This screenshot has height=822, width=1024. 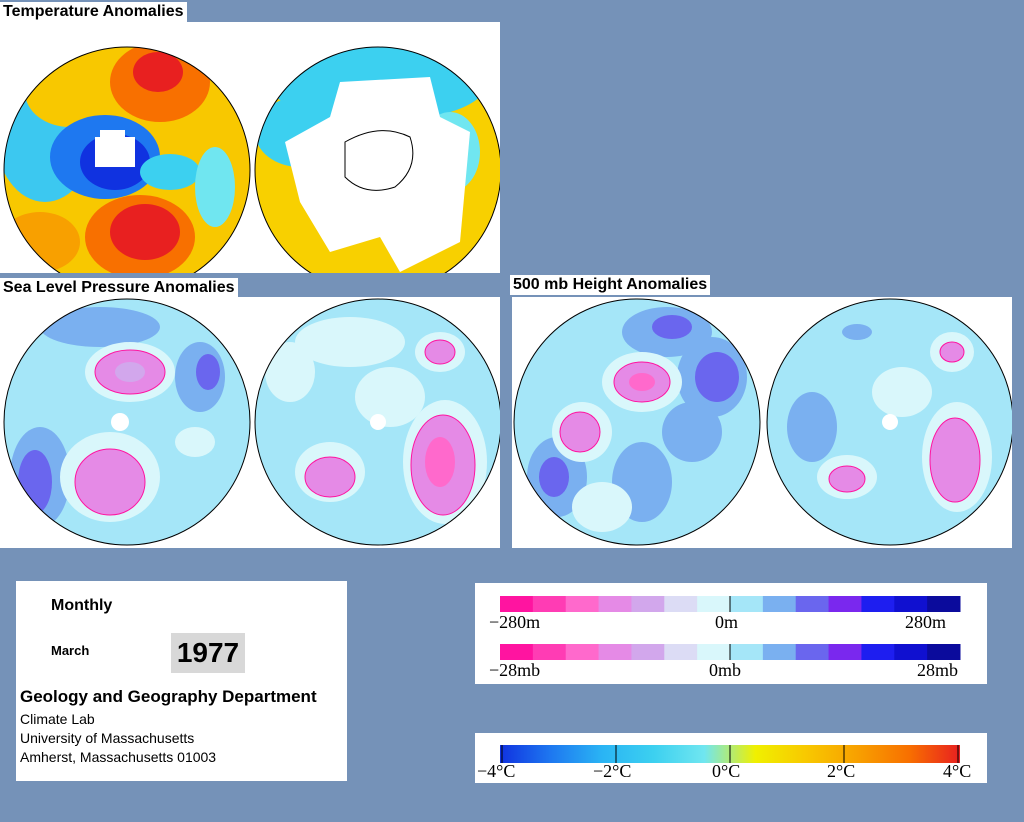 What do you see at coordinates (938, 670) in the screenshot?
I see `pressure-max-label: 28mb` at bounding box center [938, 670].